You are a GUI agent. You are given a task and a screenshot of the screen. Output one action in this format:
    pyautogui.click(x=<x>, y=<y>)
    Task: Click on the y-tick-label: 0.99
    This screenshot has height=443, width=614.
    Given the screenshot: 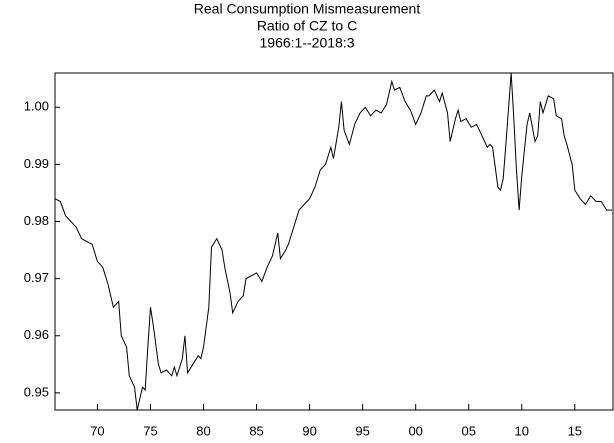 What is the action you would take?
    pyautogui.click(x=36, y=163)
    